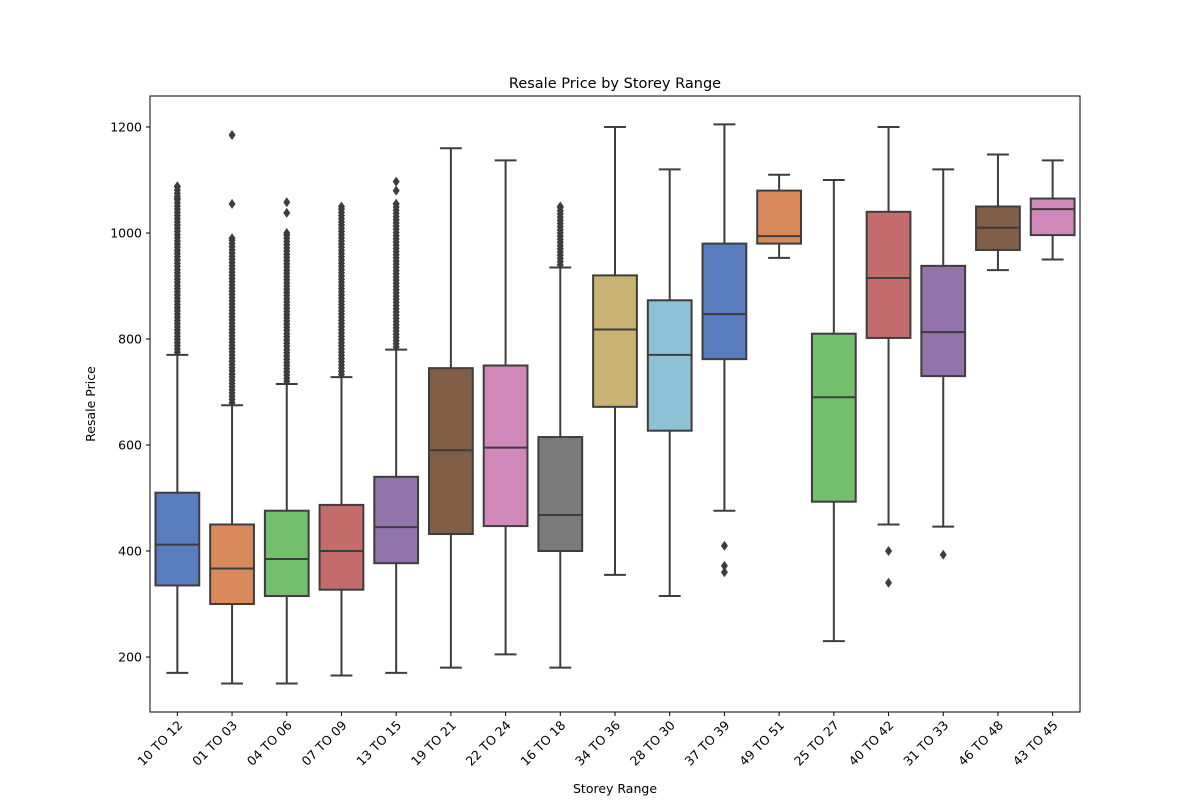 This screenshot has height=800, width=1200. Describe the element at coordinates (615, 788) in the screenshot. I see `x-axis-label: Storey Range` at that location.